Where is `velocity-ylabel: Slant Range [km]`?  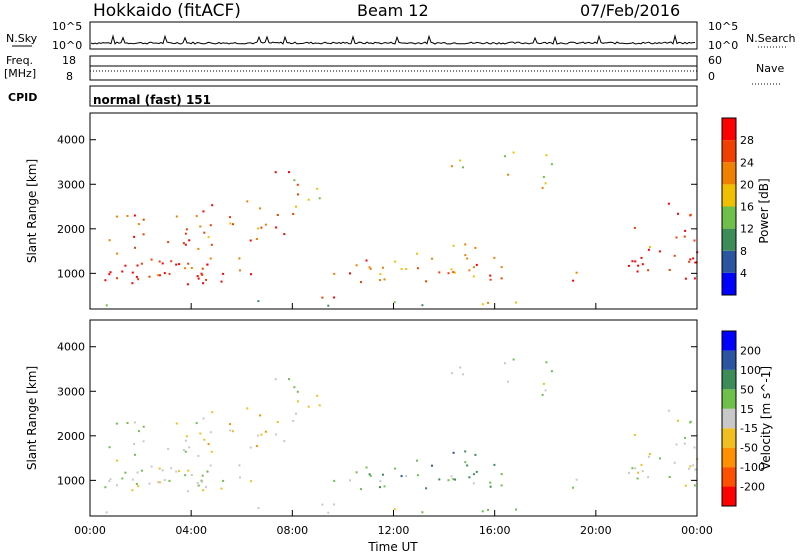
velocity-ylabel: Slant Range [km] is located at coordinates (32, 418).